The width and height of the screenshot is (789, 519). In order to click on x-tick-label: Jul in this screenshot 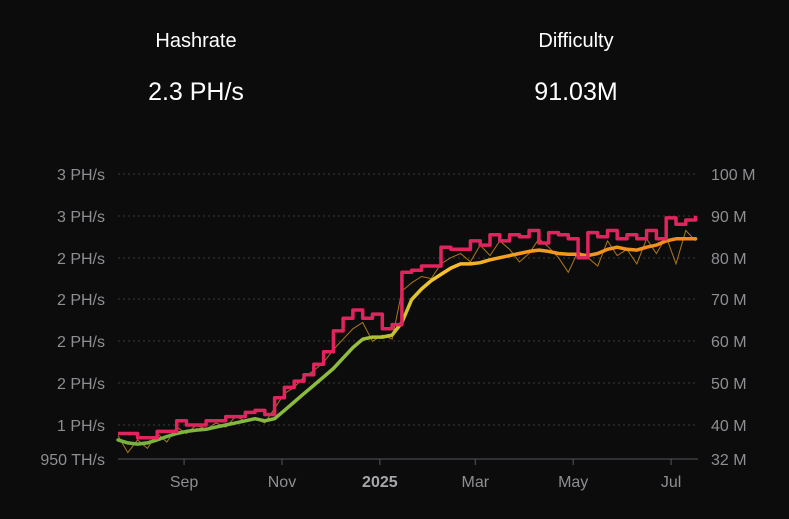, I will do `click(671, 482)`.